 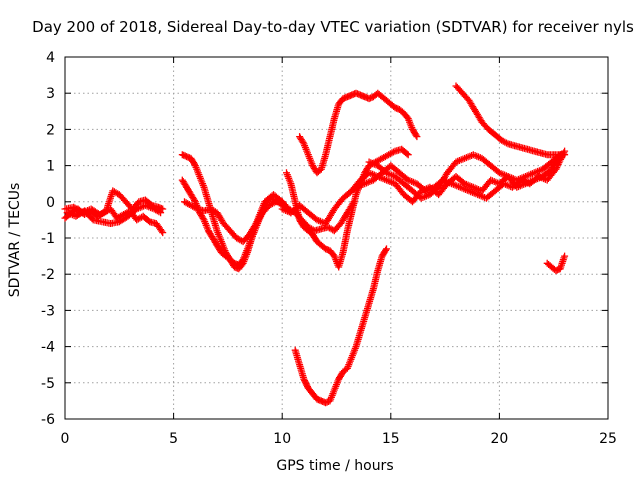 I want to click on y-axis-label: SDTVAR / TECUs, so click(x=15, y=240).